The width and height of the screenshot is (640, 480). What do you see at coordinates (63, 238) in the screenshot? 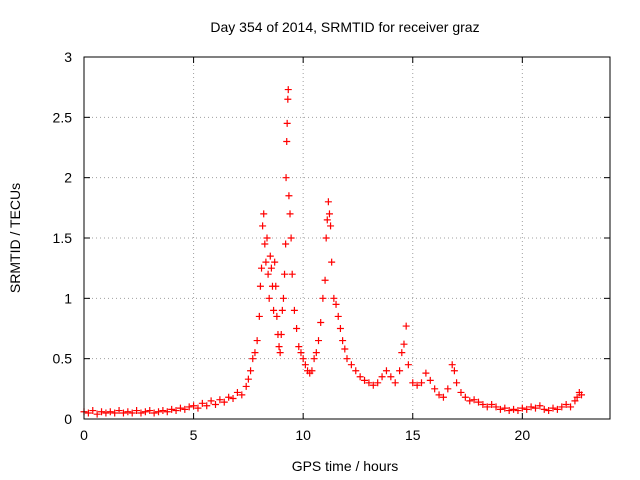
I see `y-tick-label: 1.5` at bounding box center [63, 238].